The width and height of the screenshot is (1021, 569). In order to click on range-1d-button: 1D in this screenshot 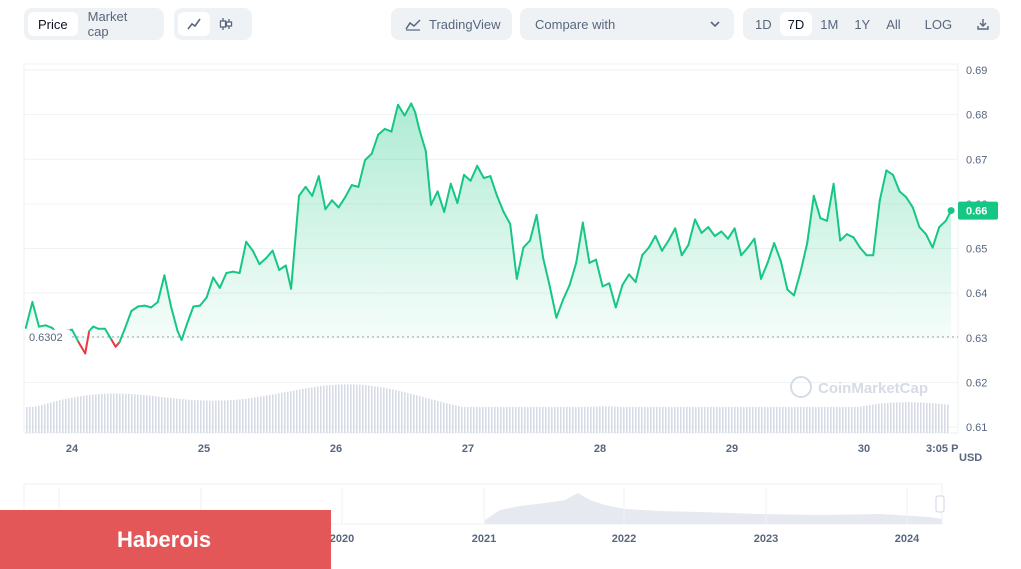, I will do `click(763, 24)`.